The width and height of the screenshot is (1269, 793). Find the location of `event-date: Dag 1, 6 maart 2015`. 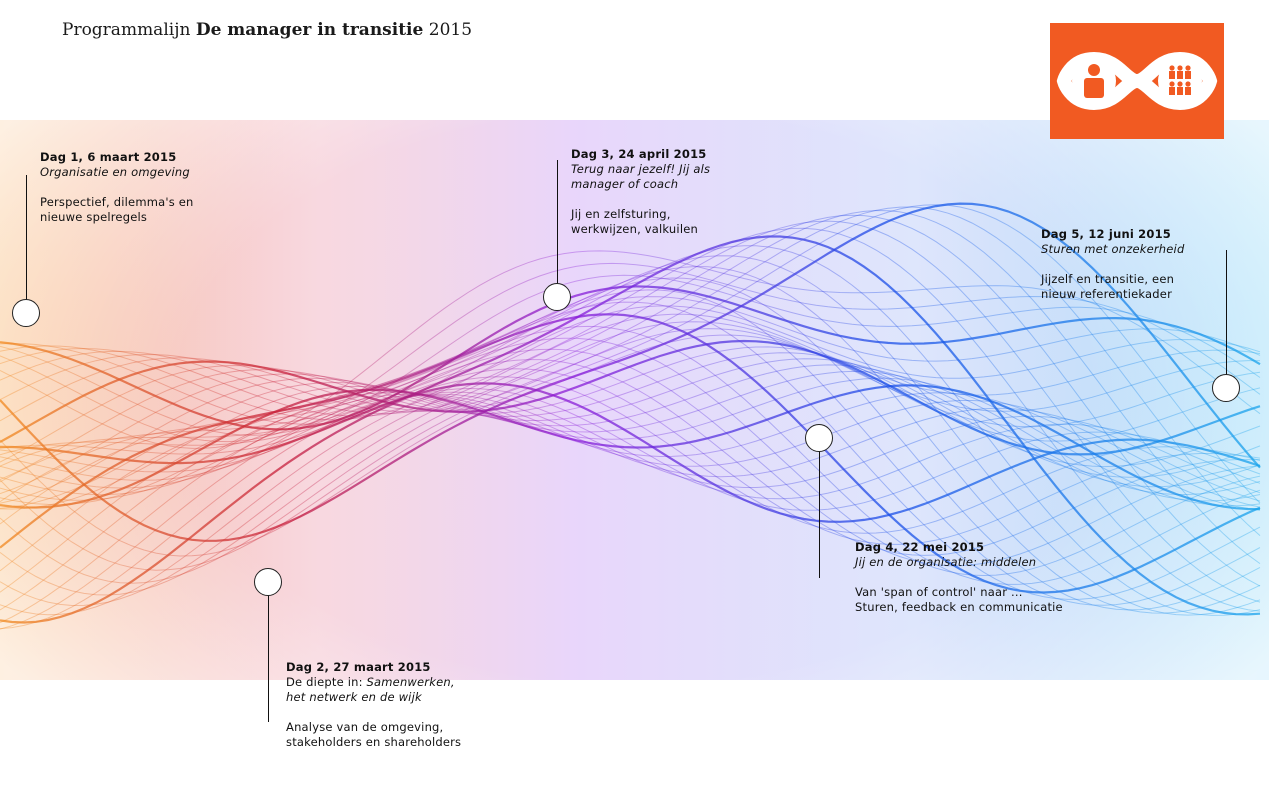

event-date: Dag 1, 6 maart 2015 is located at coordinates (117, 157).